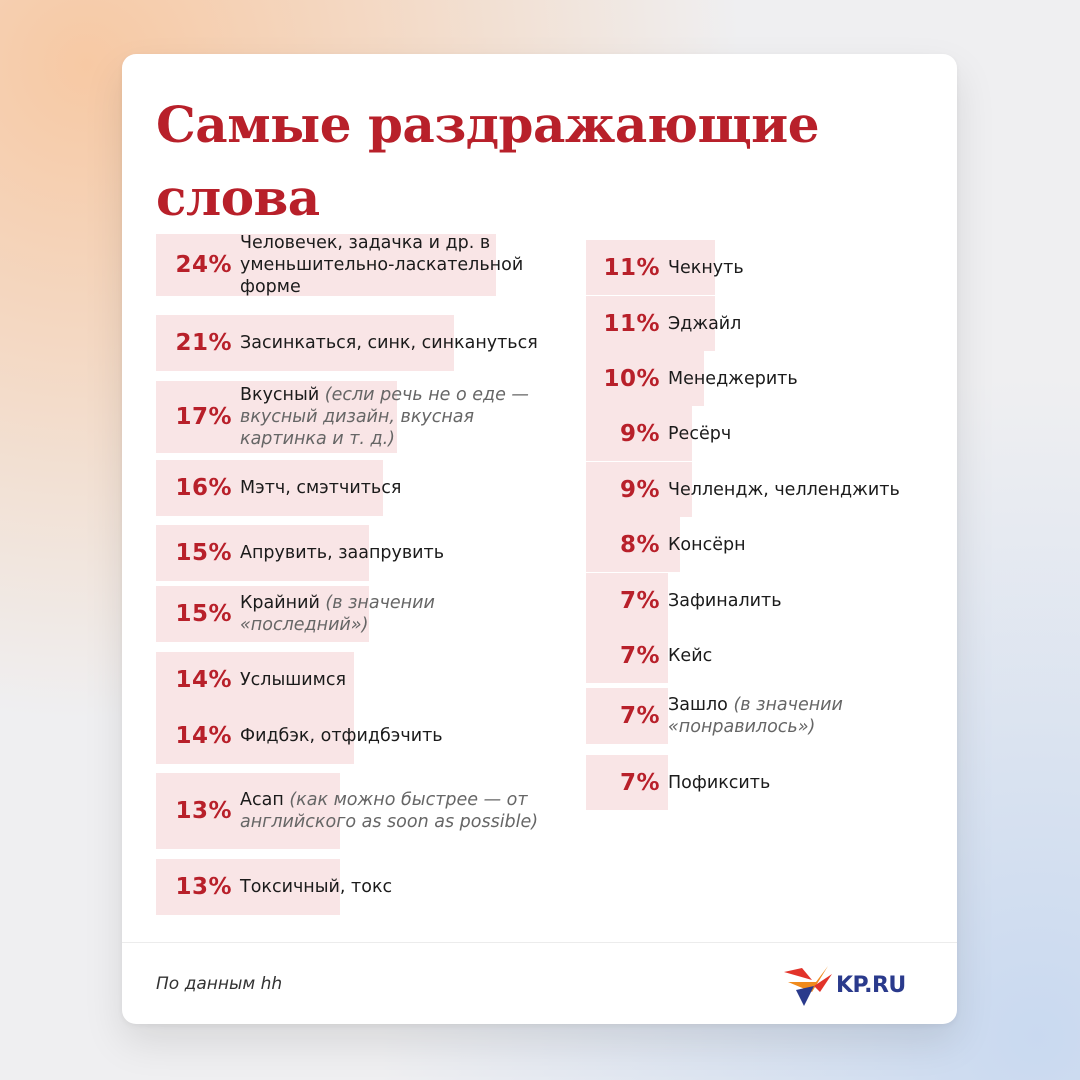 Image resolution: width=1080 pixels, height=1080 pixels. I want to click on bar-category-label: Кейс, so click(793, 656).